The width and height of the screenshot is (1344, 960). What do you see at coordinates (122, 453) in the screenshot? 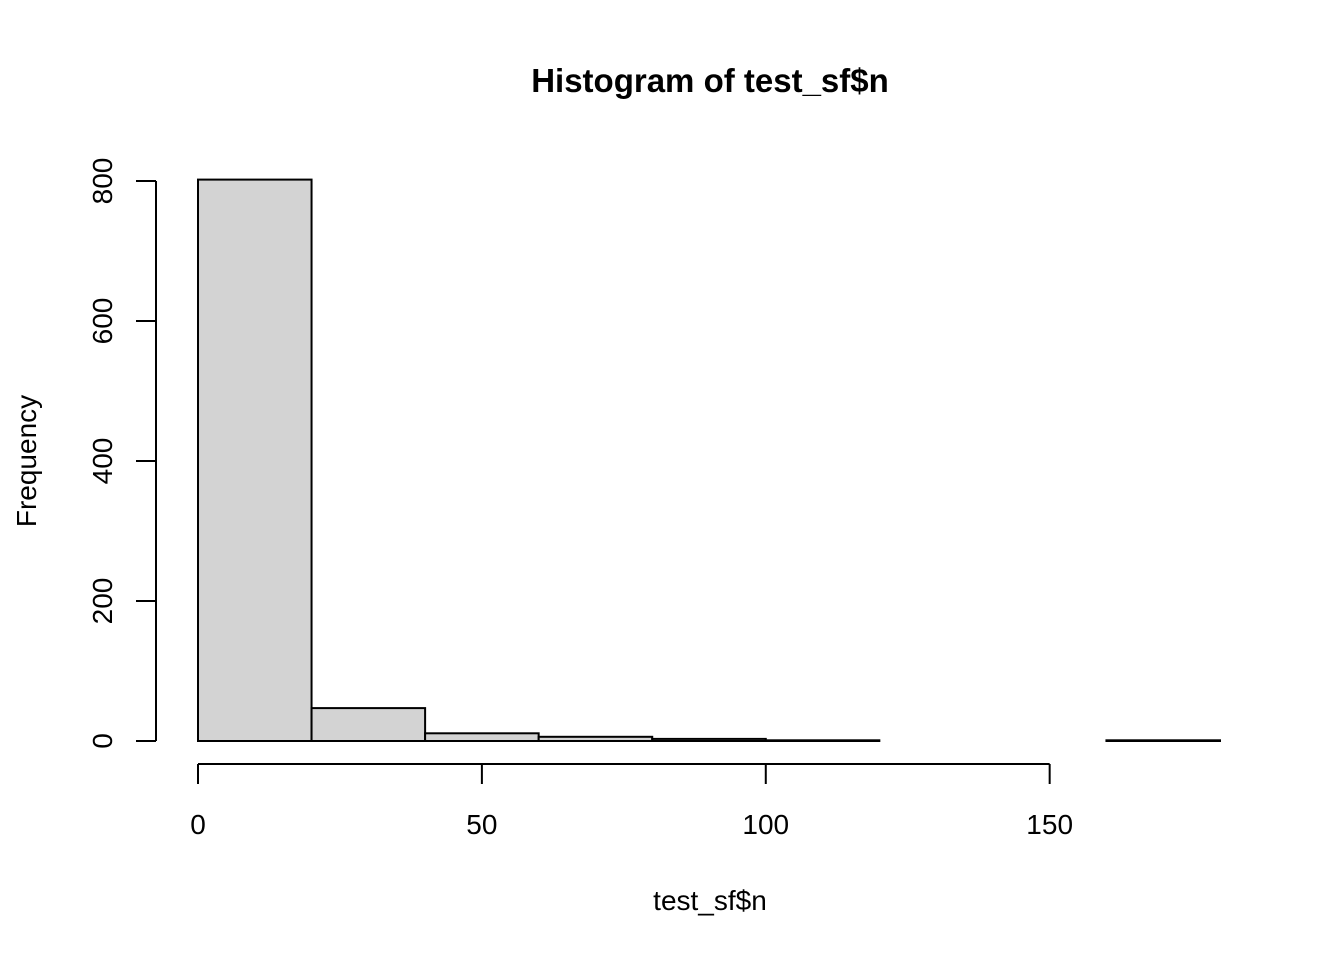
I see `y-axis: 0 200 400 600 800` at bounding box center [122, 453].